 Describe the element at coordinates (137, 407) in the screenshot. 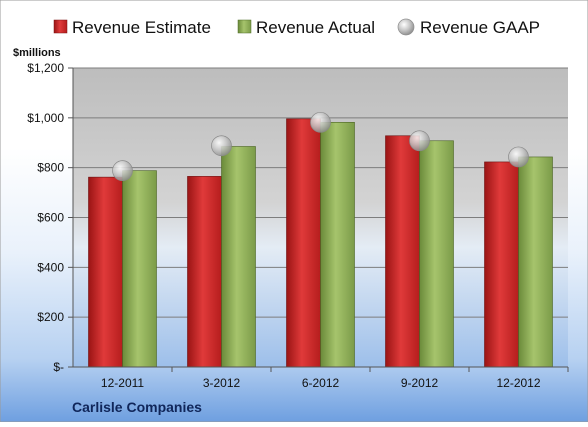

I see `company-name: Carlisle Companies` at that location.